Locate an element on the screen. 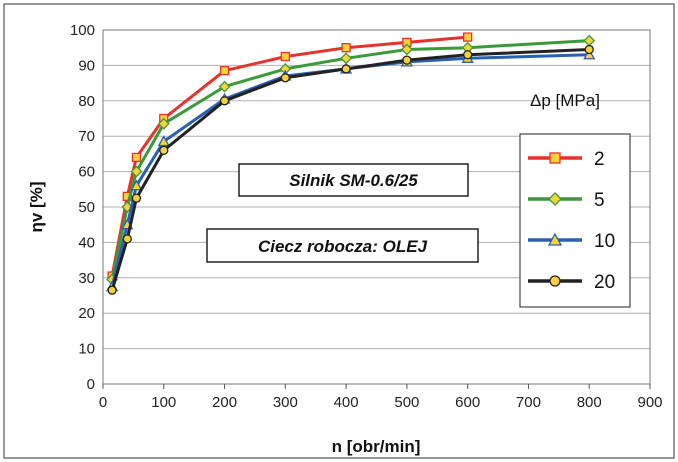 The height and width of the screenshot is (462, 678). legend-entry-2: 2 is located at coordinates (566, 159).